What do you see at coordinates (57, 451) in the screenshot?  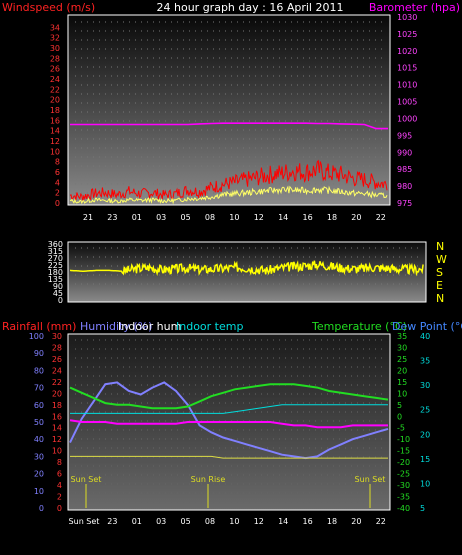 I see `rain-ytick: 10` at bounding box center [57, 451].